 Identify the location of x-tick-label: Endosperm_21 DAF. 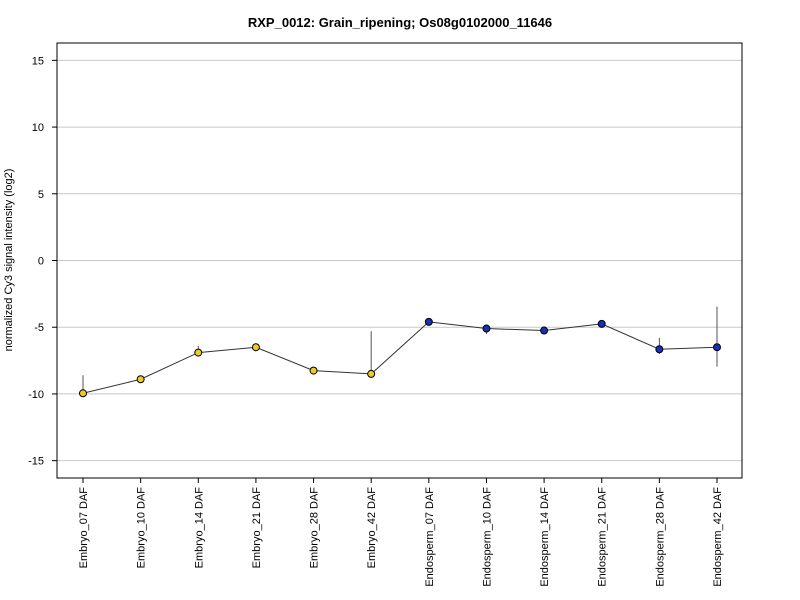
(603, 537).